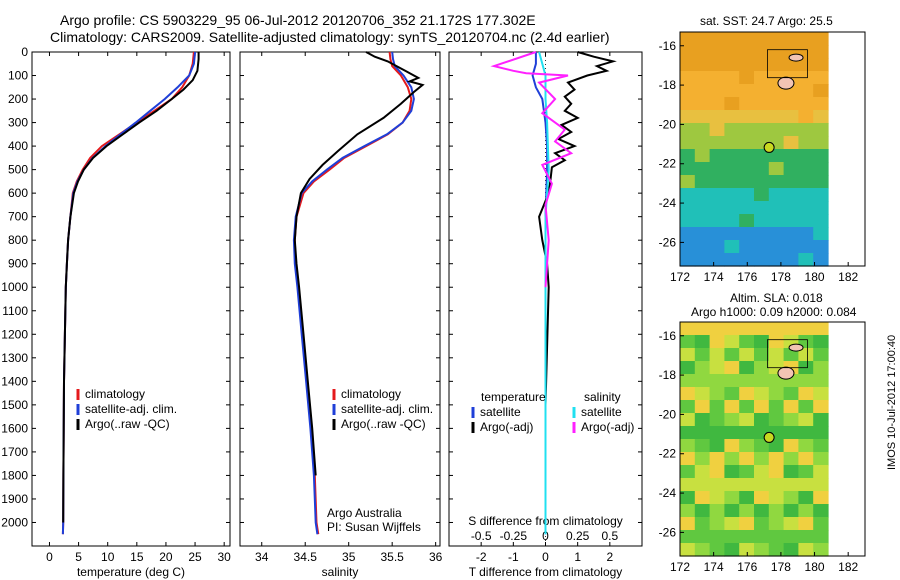  Describe the element at coordinates (436, 557) in the screenshot. I see `x-tick-label: 36` at that location.